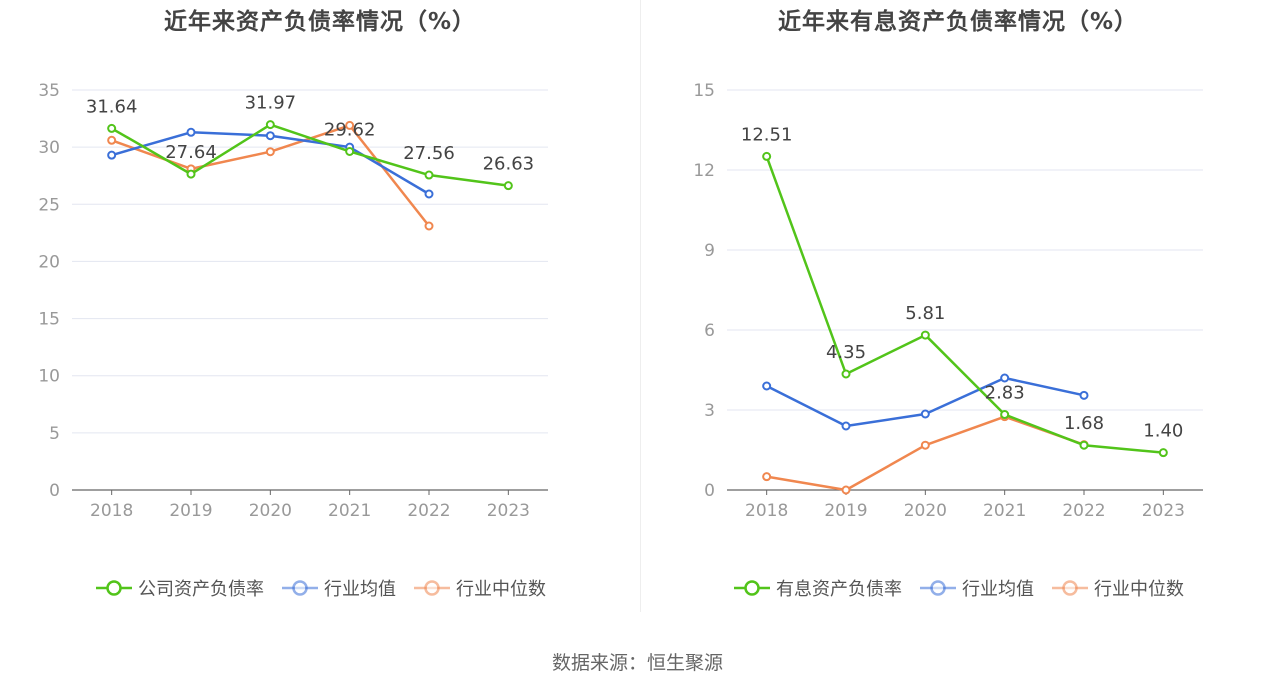  What do you see at coordinates (767, 134) in the screenshot?
I see `data-label: 12.51` at bounding box center [767, 134].